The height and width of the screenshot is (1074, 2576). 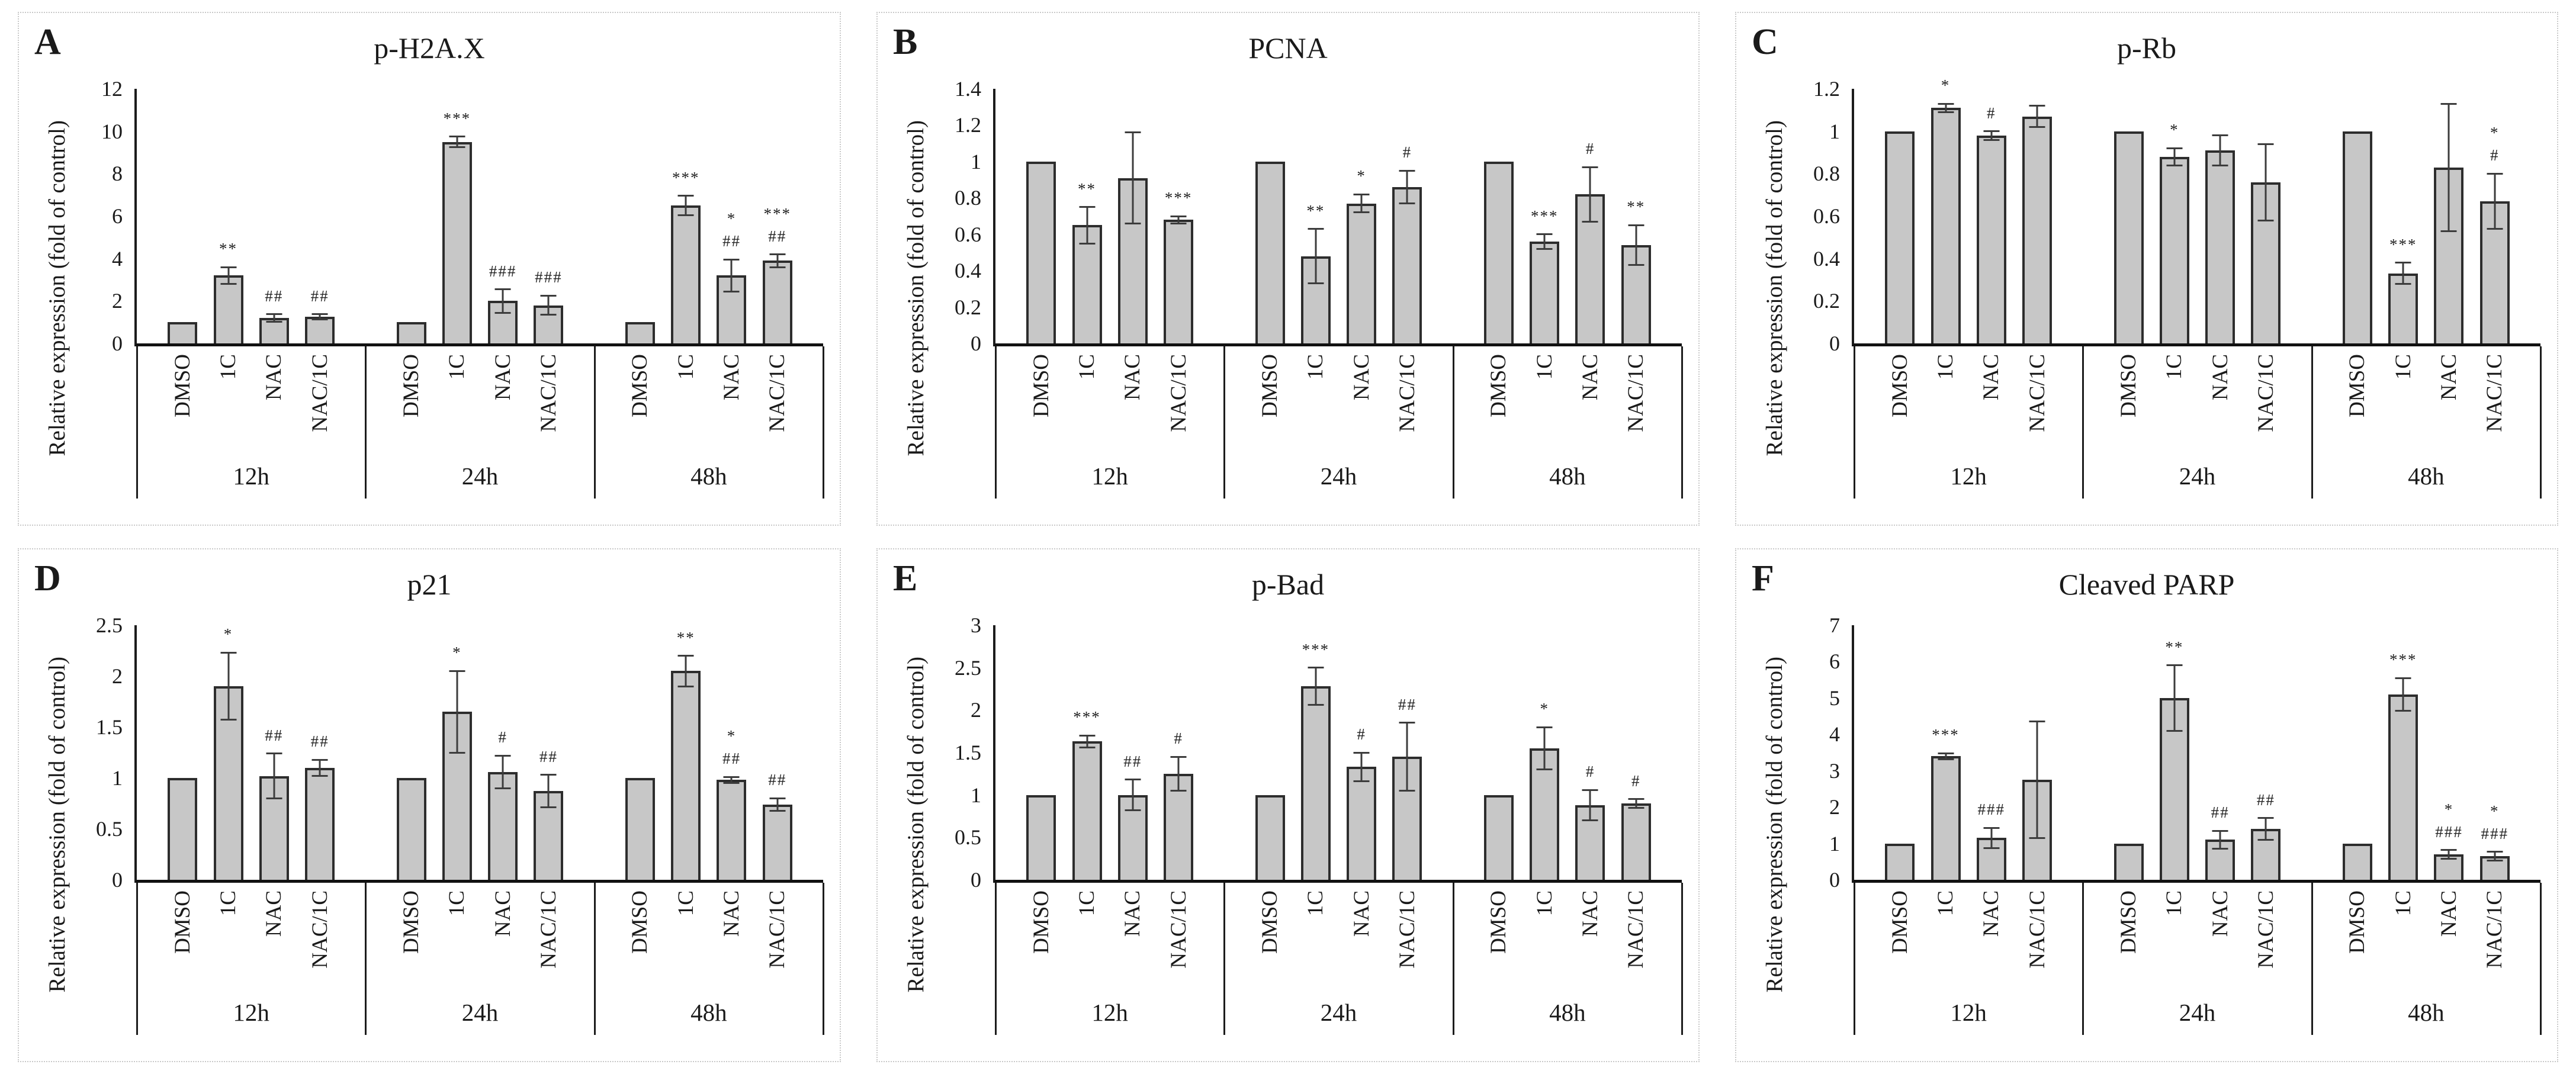 I want to click on chart-title: p21, so click(x=430, y=584).